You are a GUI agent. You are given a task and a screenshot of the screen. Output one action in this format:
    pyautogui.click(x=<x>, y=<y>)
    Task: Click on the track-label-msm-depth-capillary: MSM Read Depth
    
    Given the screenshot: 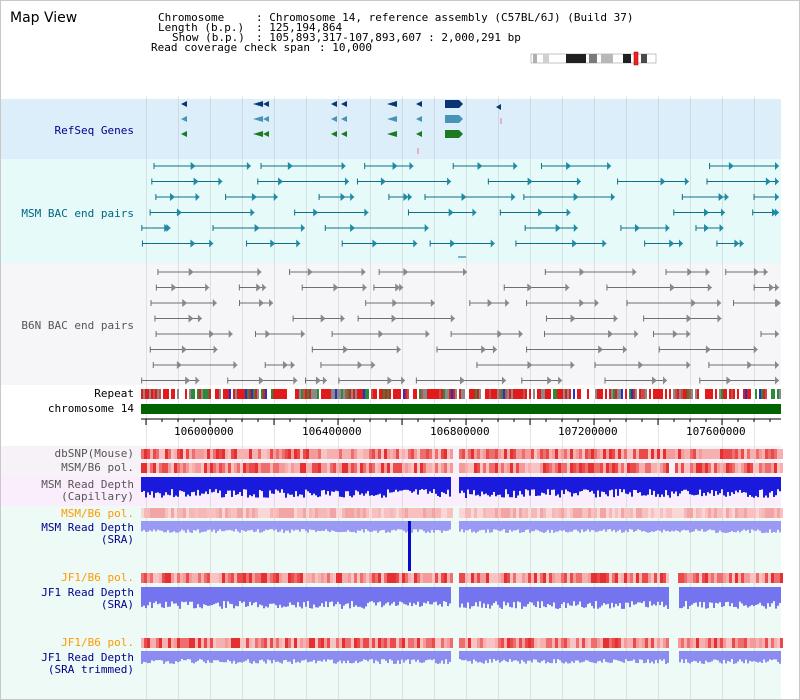 What is the action you would take?
    pyautogui.click(x=87, y=484)
    